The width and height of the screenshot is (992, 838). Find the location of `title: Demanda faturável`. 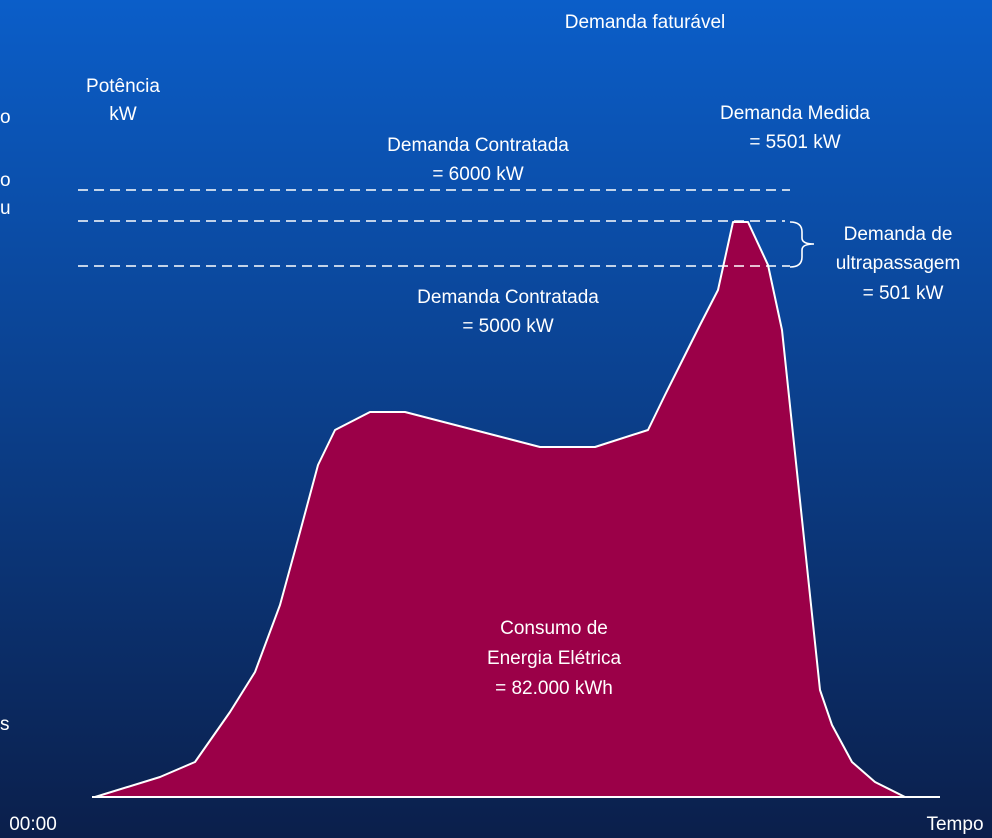

title: Demanda faturável is located at coordinates (645, 22).